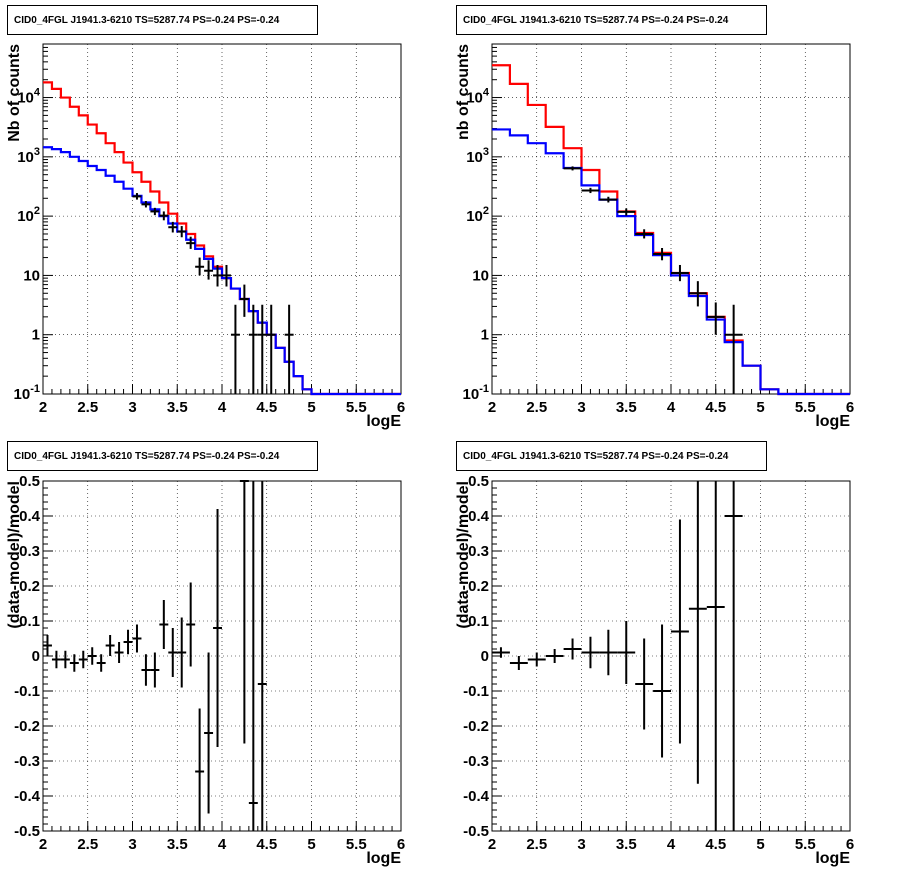 This screenshot has height=875, width=898. I want to click on panel4-y-tick-label: 0.1, so click(478, 621).